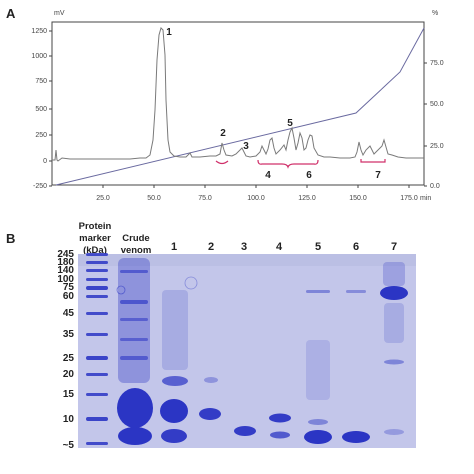 The width and height of the screenshot is (474, 474). What do you see at coordinates (169, 32) in the screenshot?
I see `peak-label-1: 1` at bounding box center [169, 32].